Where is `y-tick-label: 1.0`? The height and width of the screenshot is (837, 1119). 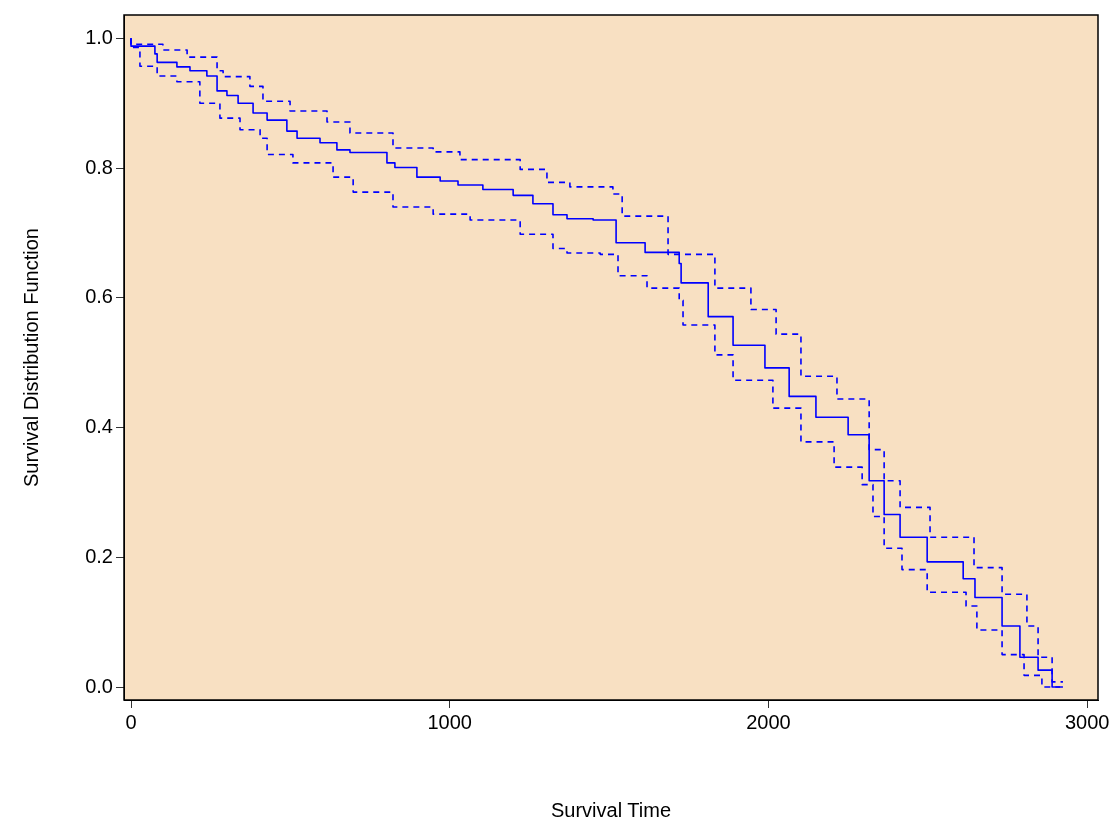 y-tick-label: 1.0 is located at coordinates (99, 36).